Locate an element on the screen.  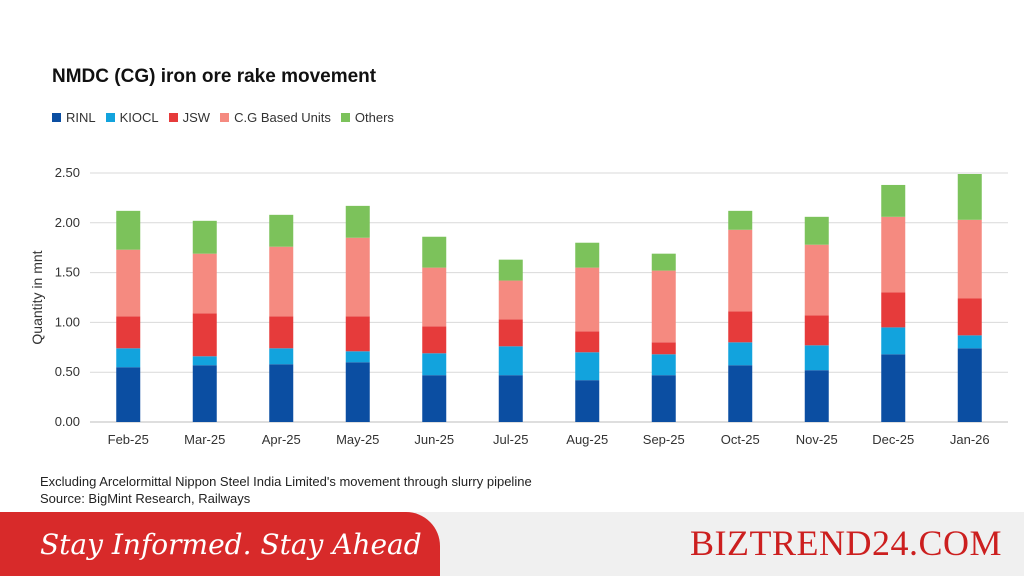
legend-item: KIOCL is located at coordinates (132, 117).